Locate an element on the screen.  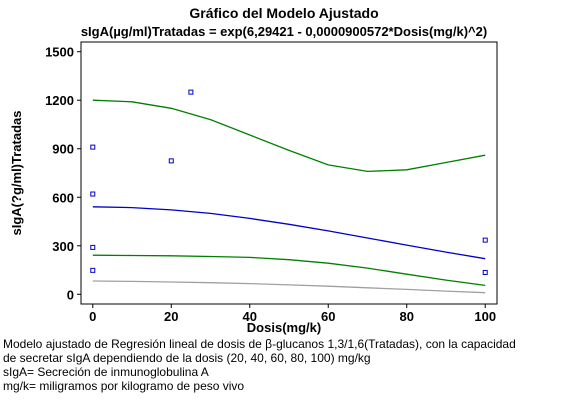
x-tick-label: 100 is located at coordinates (485, 316).